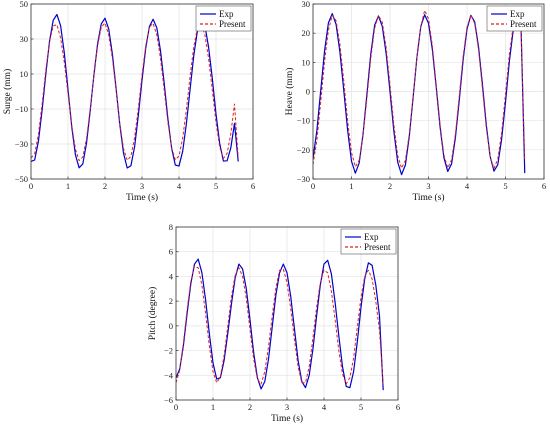  Describe the element at coordinates (303, 150) in the screenshot. I see `y-tick-label: −20` at that location.